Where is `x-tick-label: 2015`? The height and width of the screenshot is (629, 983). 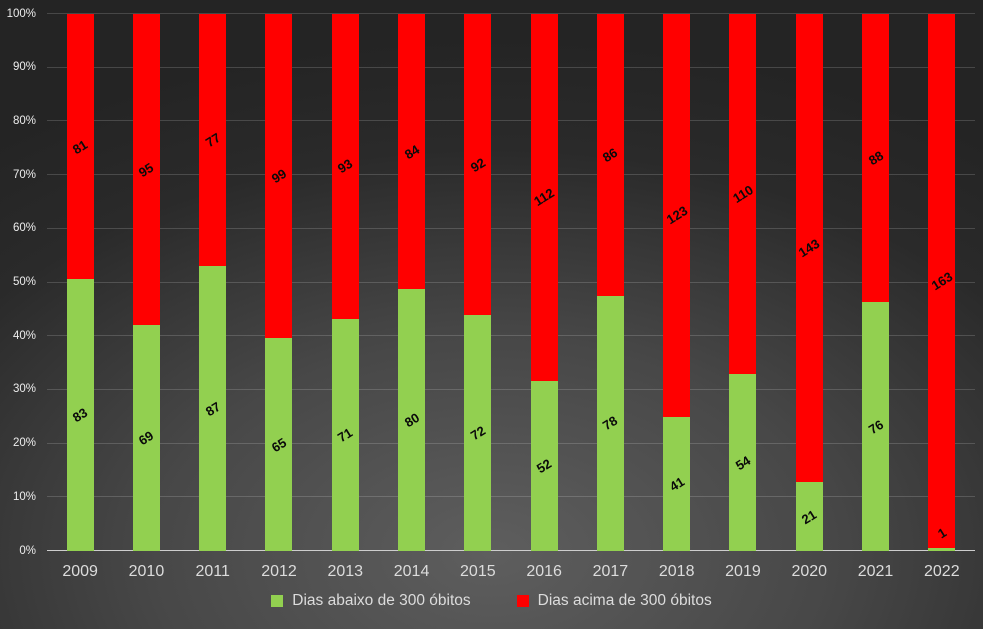 x-tick-label: 2015 is located at coordinates (478, 571).